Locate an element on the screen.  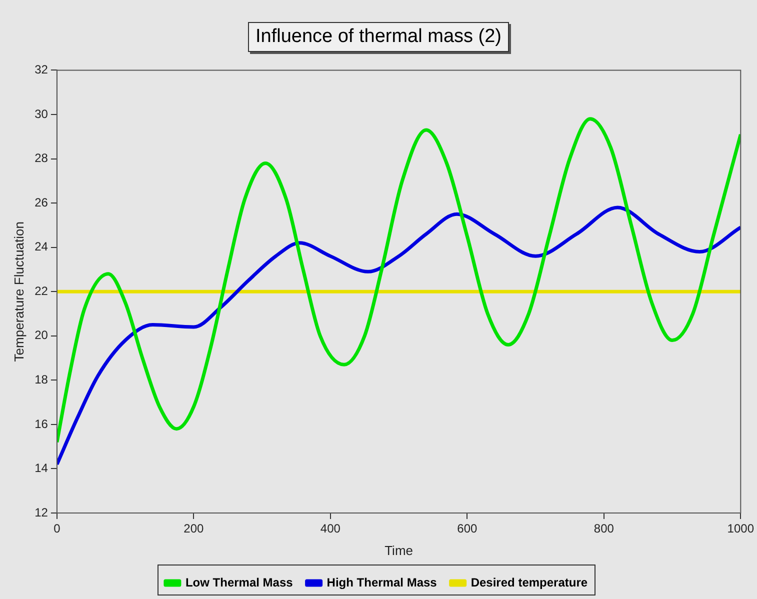
y-tick-label: 28 is located at coordinates (41, 158).